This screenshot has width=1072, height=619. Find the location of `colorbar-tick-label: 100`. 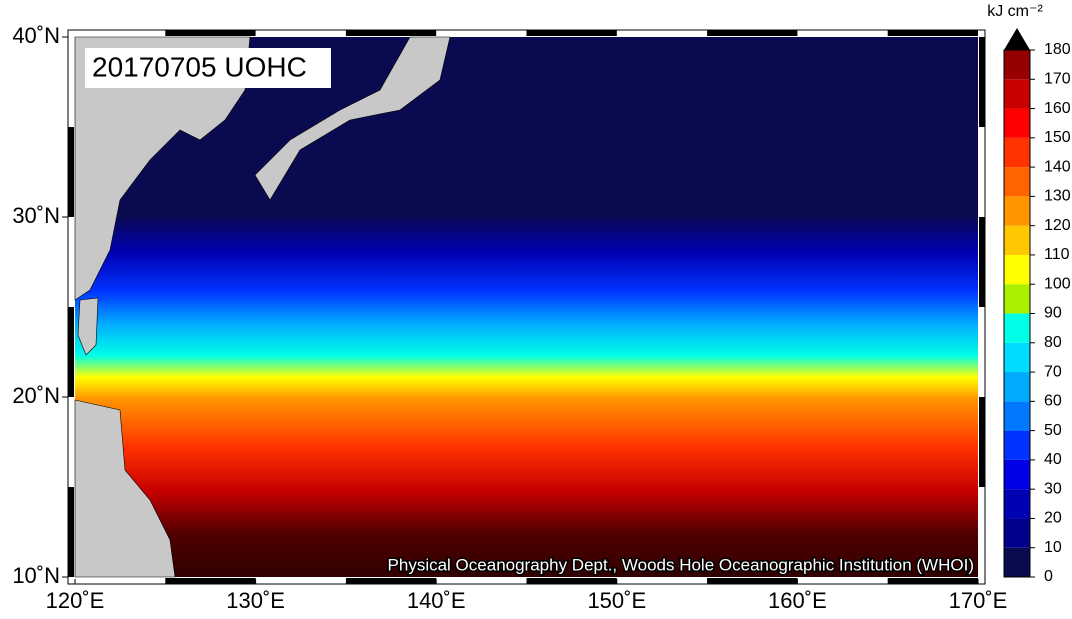

colorbar-tick-label: 100 is located at coordinates (1057, 283).